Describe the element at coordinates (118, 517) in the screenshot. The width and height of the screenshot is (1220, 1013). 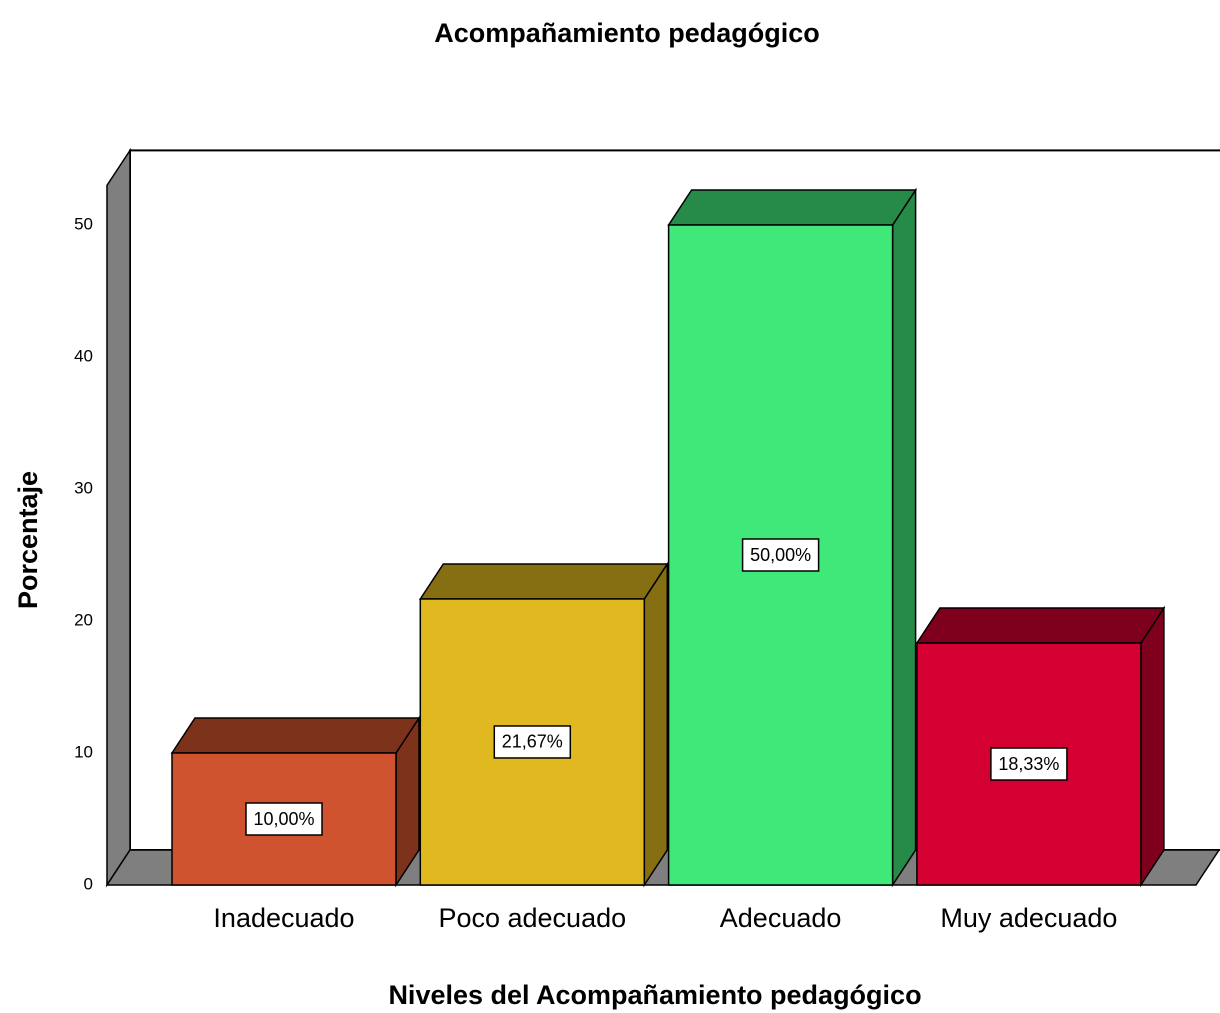
I see `left-wall` at that location.